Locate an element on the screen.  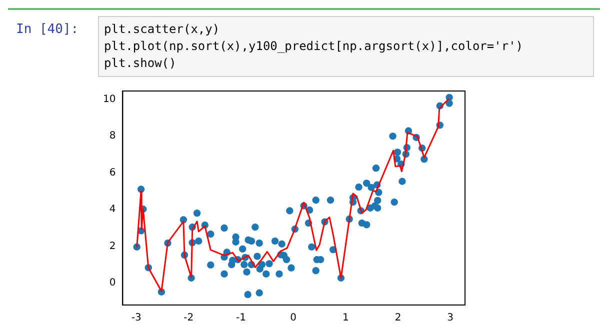
text: plt.show() is located at coordinates (141, 63).